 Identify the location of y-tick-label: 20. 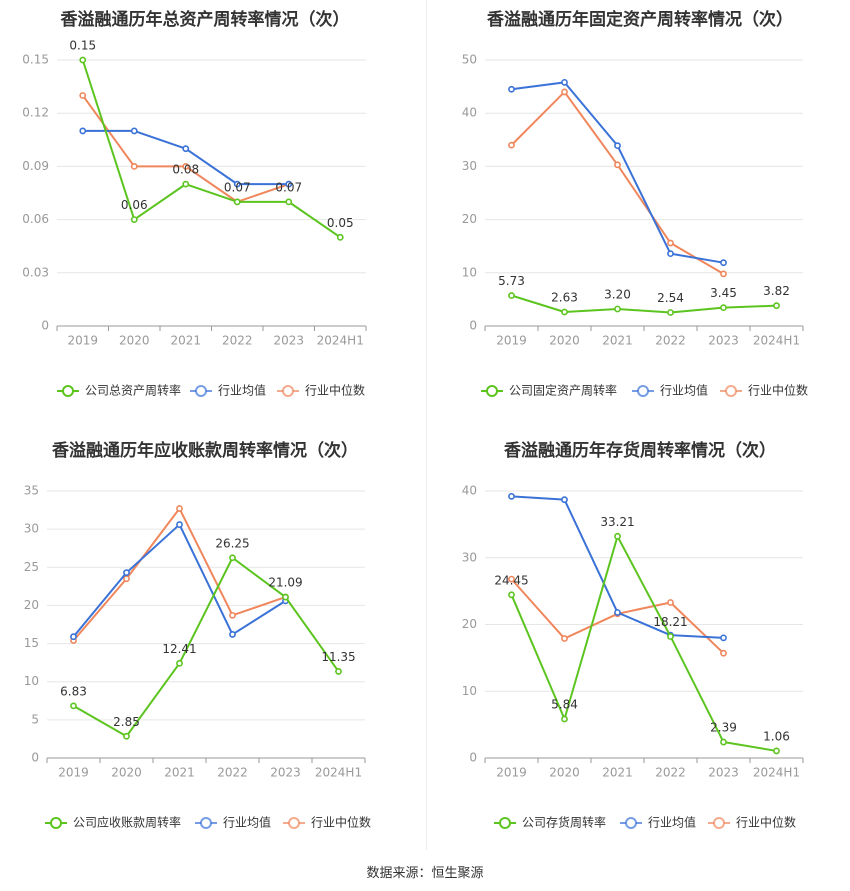
(31, 605).